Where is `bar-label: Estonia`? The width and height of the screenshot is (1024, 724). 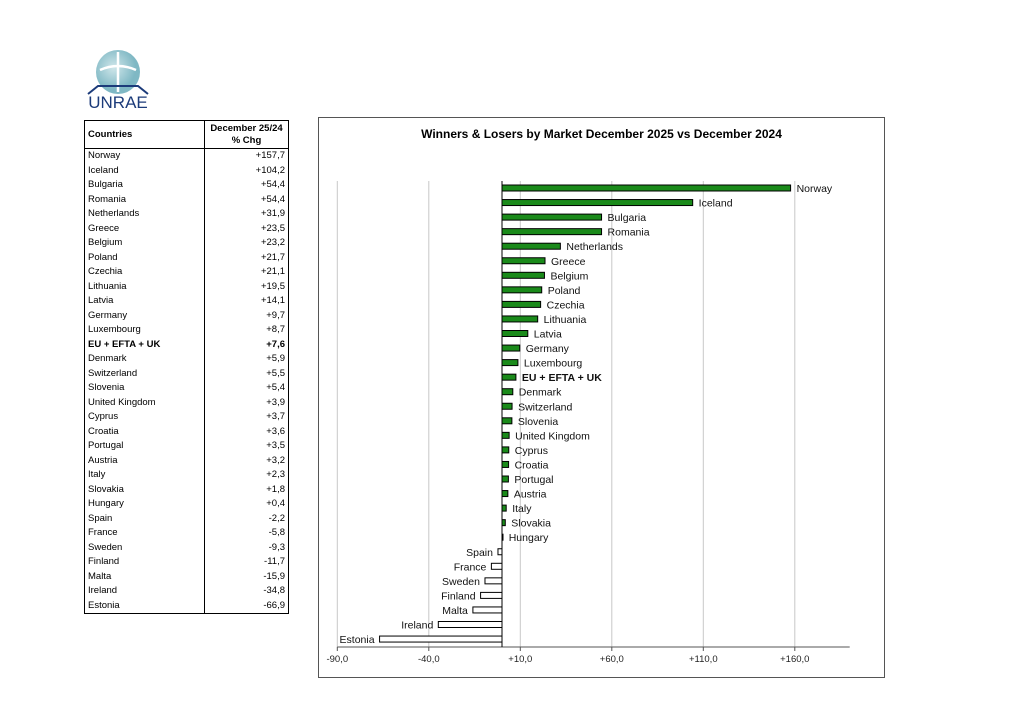 bar-label: Estonia is located at coordinates (357, 640).